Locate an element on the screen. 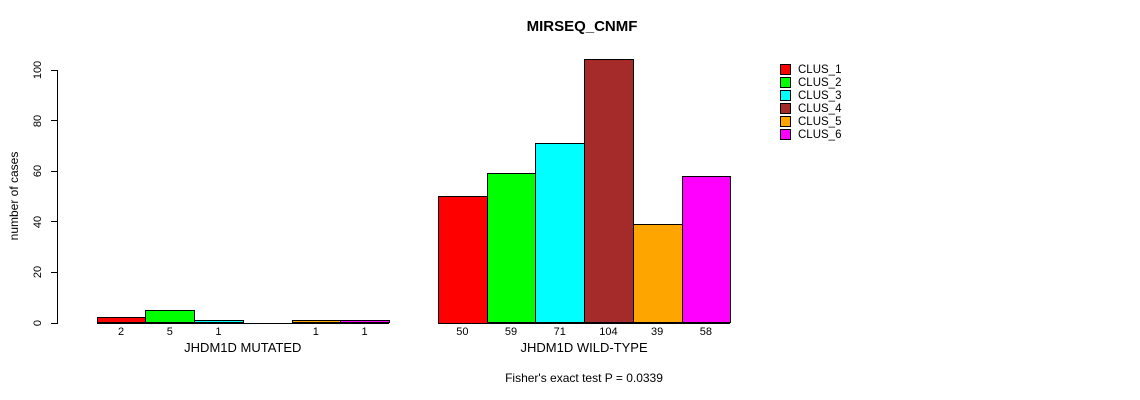 The image size is (1140, 400). bar-value-label: 71 is located at coordinates (559, 332).